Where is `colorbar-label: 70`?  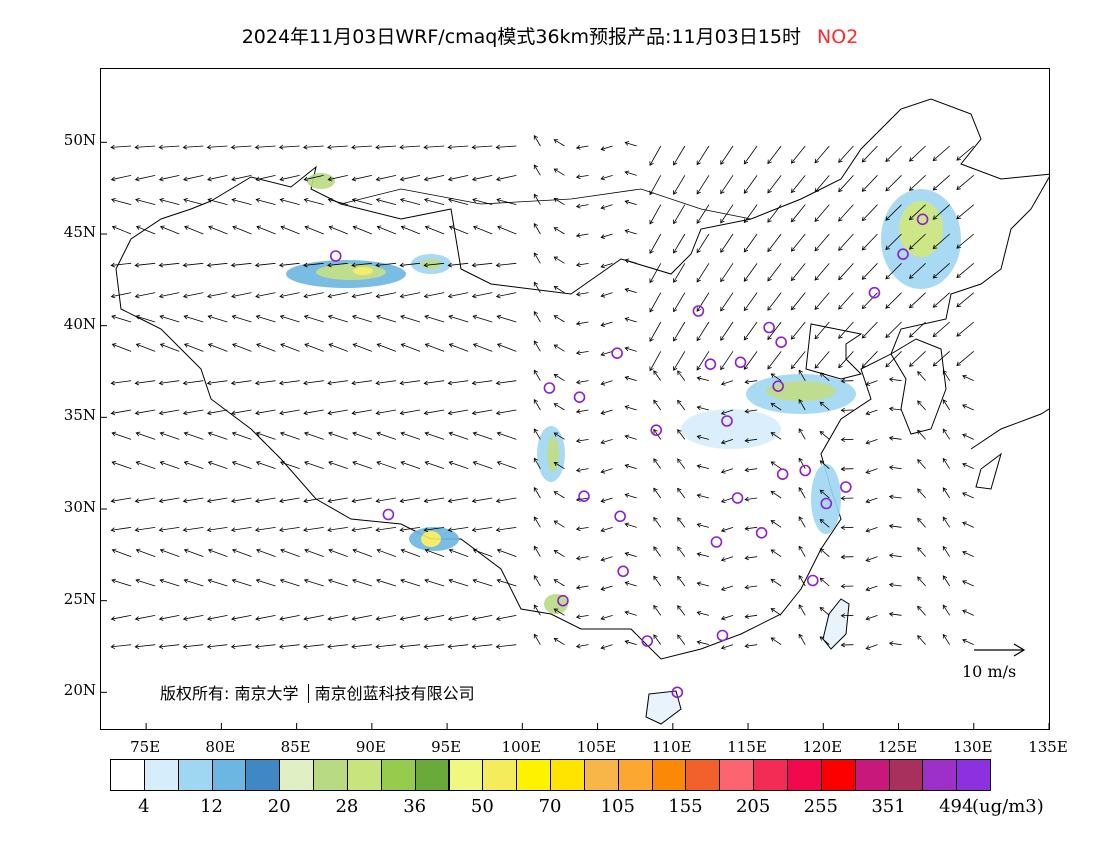
colorbar-label: 70 is located at coordinates (550, 806).